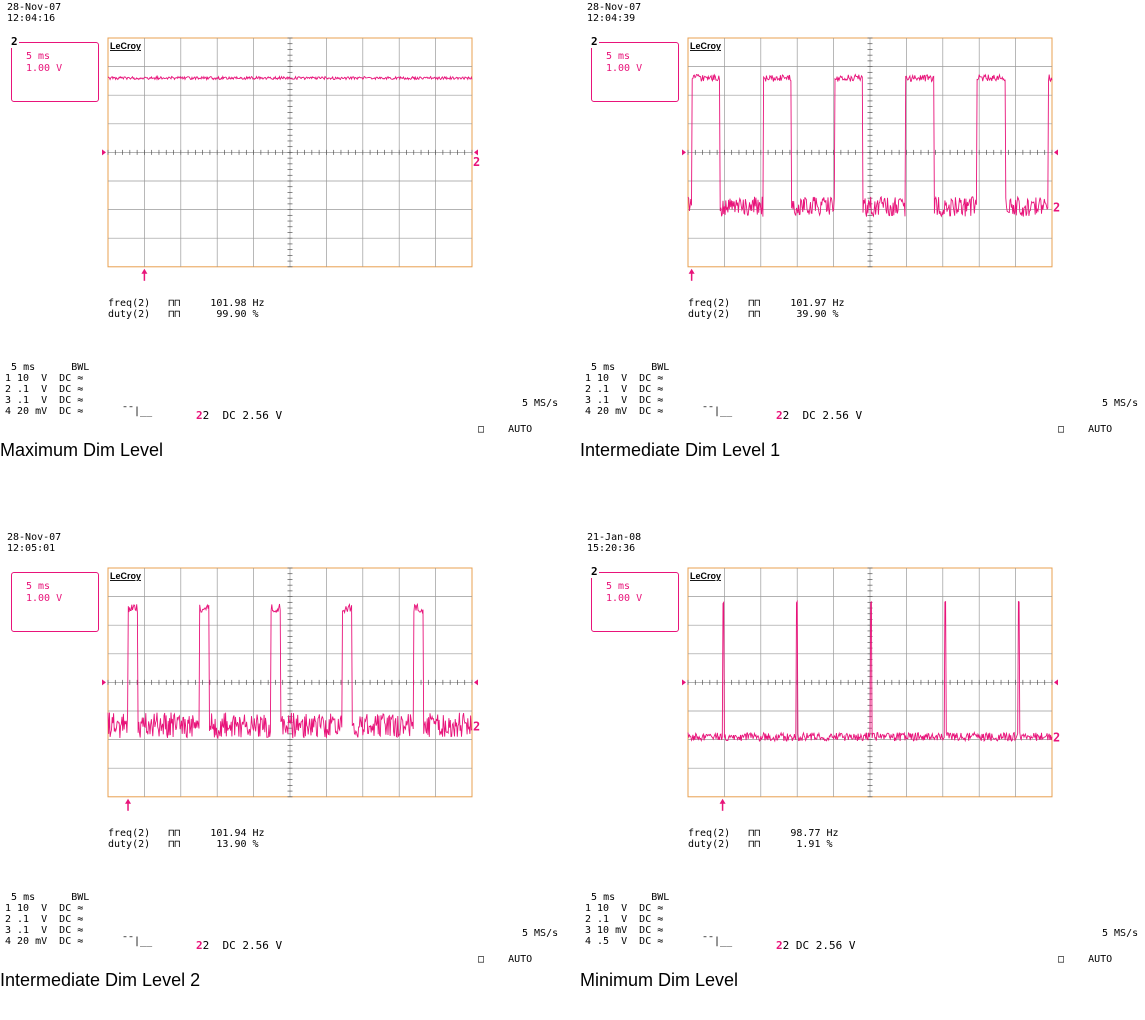 The image size is (1145, 1020). What do you see at coordinates (237, 833) in the screenshot?
I see `freq-value: 101.94 Hz` at bounding box center [237, 833].